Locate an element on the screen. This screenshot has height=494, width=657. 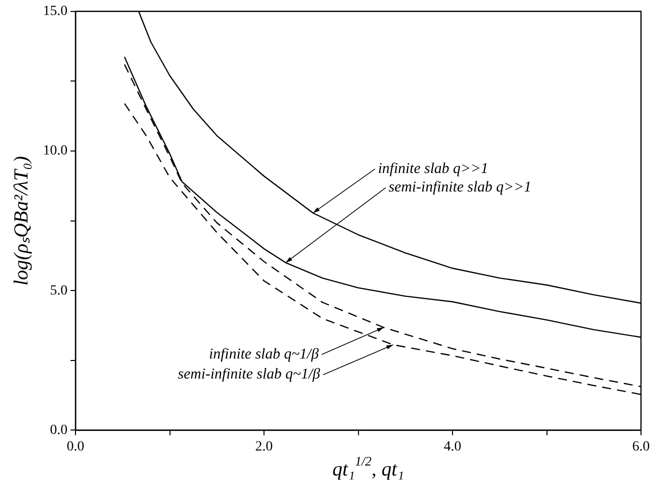
x-tick-label: 4.0 is located at coordinates (453, 446).